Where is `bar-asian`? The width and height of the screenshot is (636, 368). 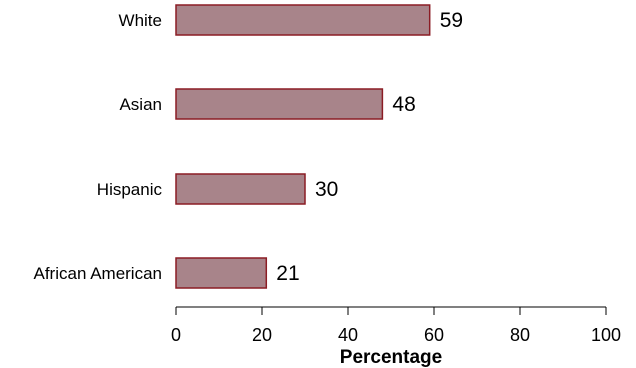 bar-asian is located at coordinates (279, 104).